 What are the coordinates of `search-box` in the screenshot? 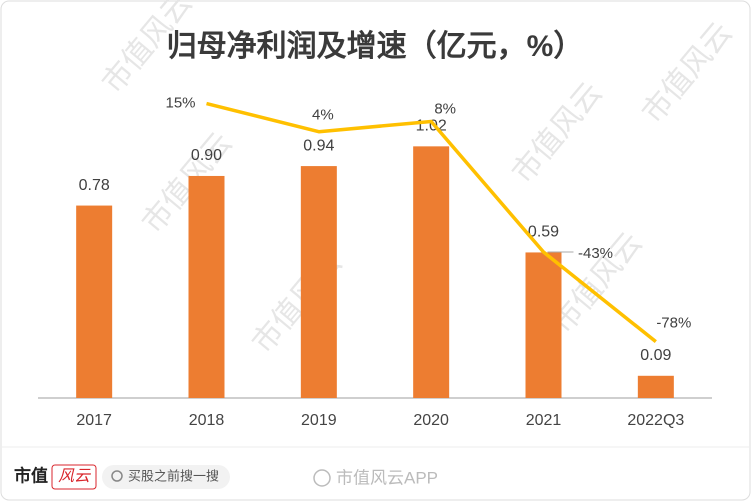 It's located at (166, 477).